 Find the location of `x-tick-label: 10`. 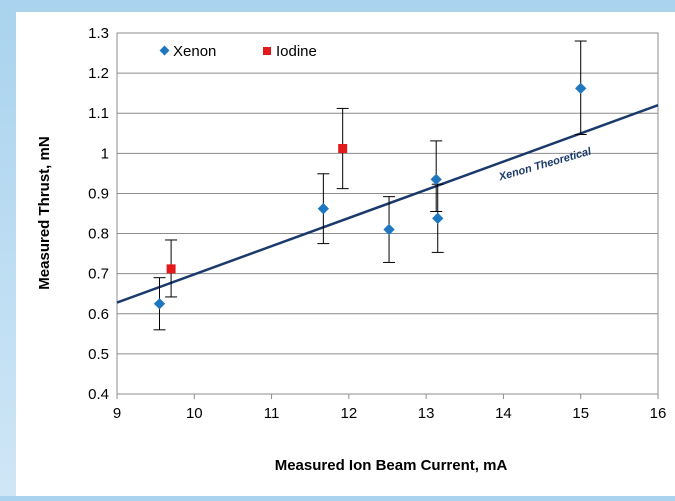

x-tick-label: 10 is located at coordinates (194, 413).